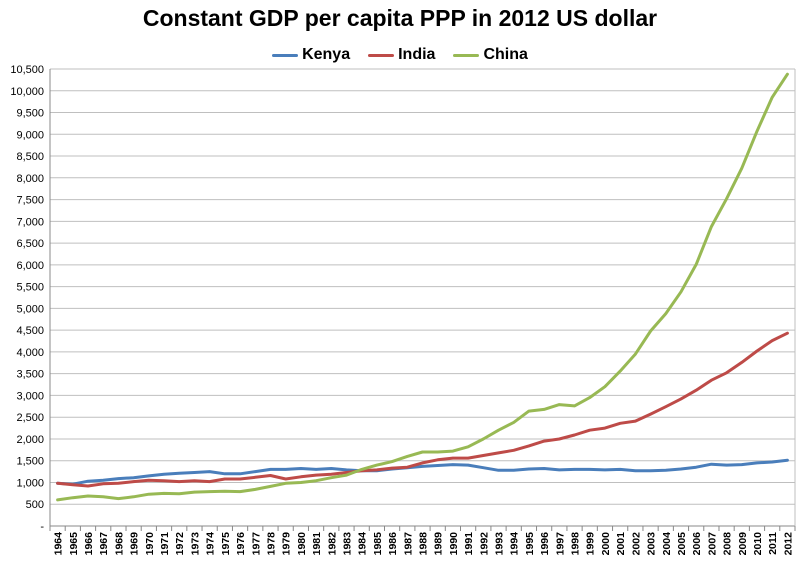 This screenshot has width=800, height=580. Describe the element at coordinates (30, 418) in the screenshot. I see `y-tick-label: 2,500` at that location.